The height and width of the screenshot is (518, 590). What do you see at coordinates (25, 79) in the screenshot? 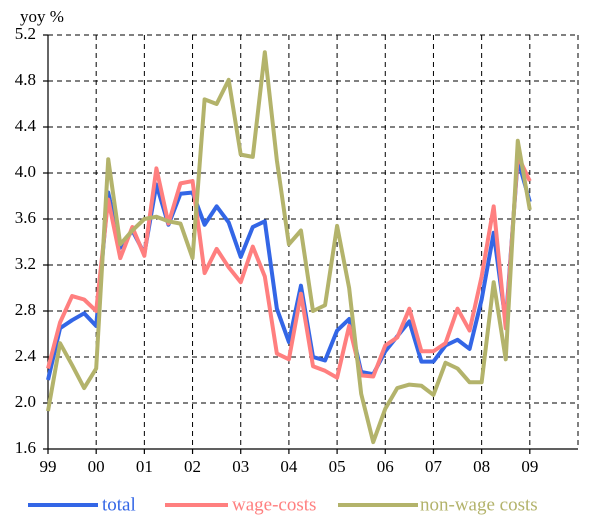
I see `y-tick-label: 4.8` at bounding box center [25, 79].